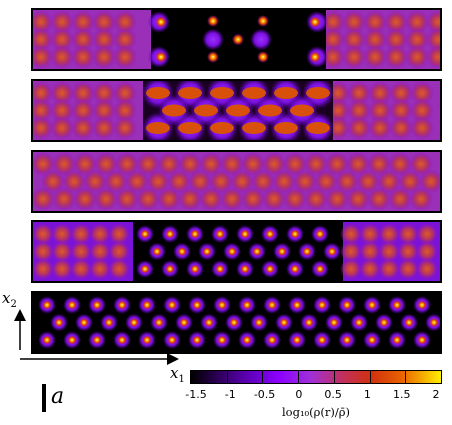 This screenshot has width=452, height=425. I want to click on colorbar-tick-label: -1, so click(230, 394).